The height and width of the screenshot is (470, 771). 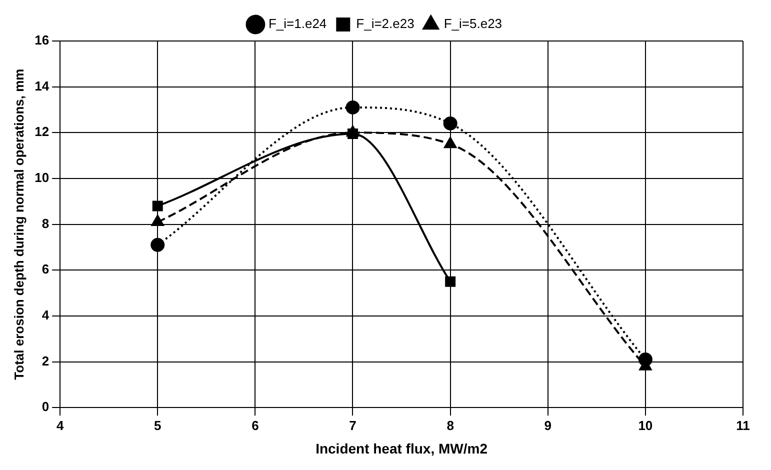 I want to click on y-tick-label: 16, so click(x=42, y=40).